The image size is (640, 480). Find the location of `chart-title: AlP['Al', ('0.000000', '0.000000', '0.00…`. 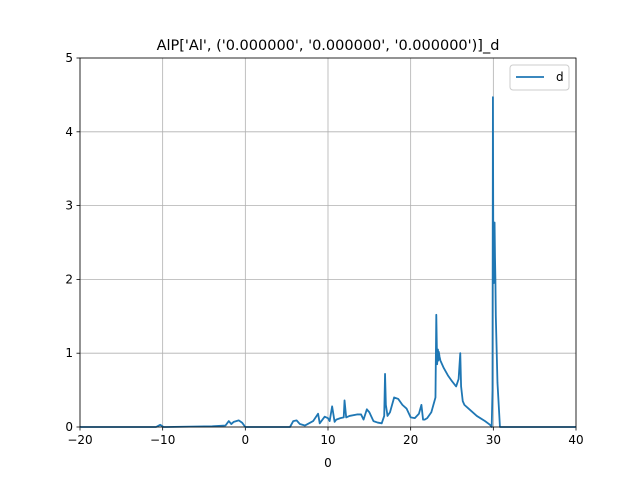

chart-title: AlP['Al', ('0.000000', '0.000000', '0.00… is located at coordinates (328, 46).